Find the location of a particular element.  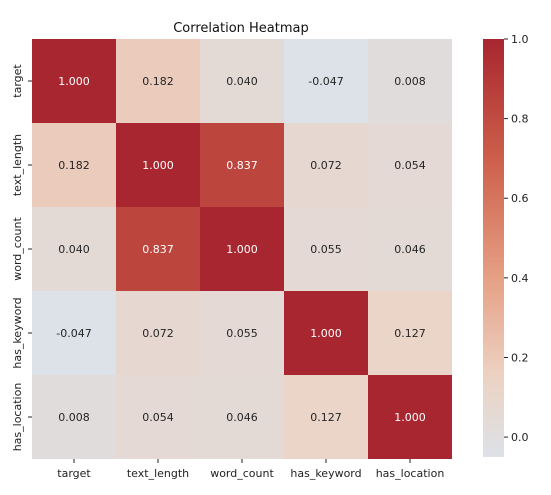

column-tick-label-text_length: text_length is located at coordinates (158, 473).